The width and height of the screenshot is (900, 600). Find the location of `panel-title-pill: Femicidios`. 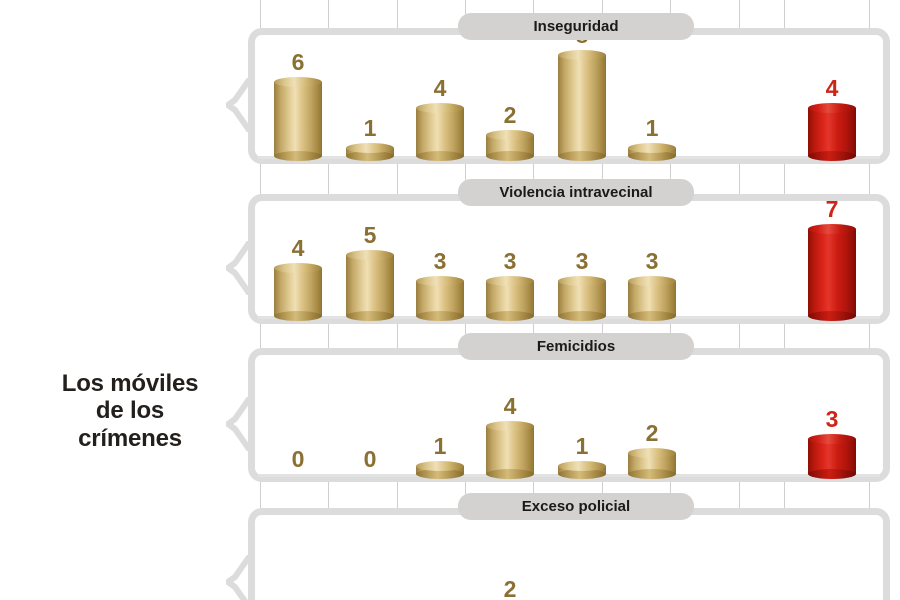

panel-title-pill: Femicidios is located at coordinates (576, 346).